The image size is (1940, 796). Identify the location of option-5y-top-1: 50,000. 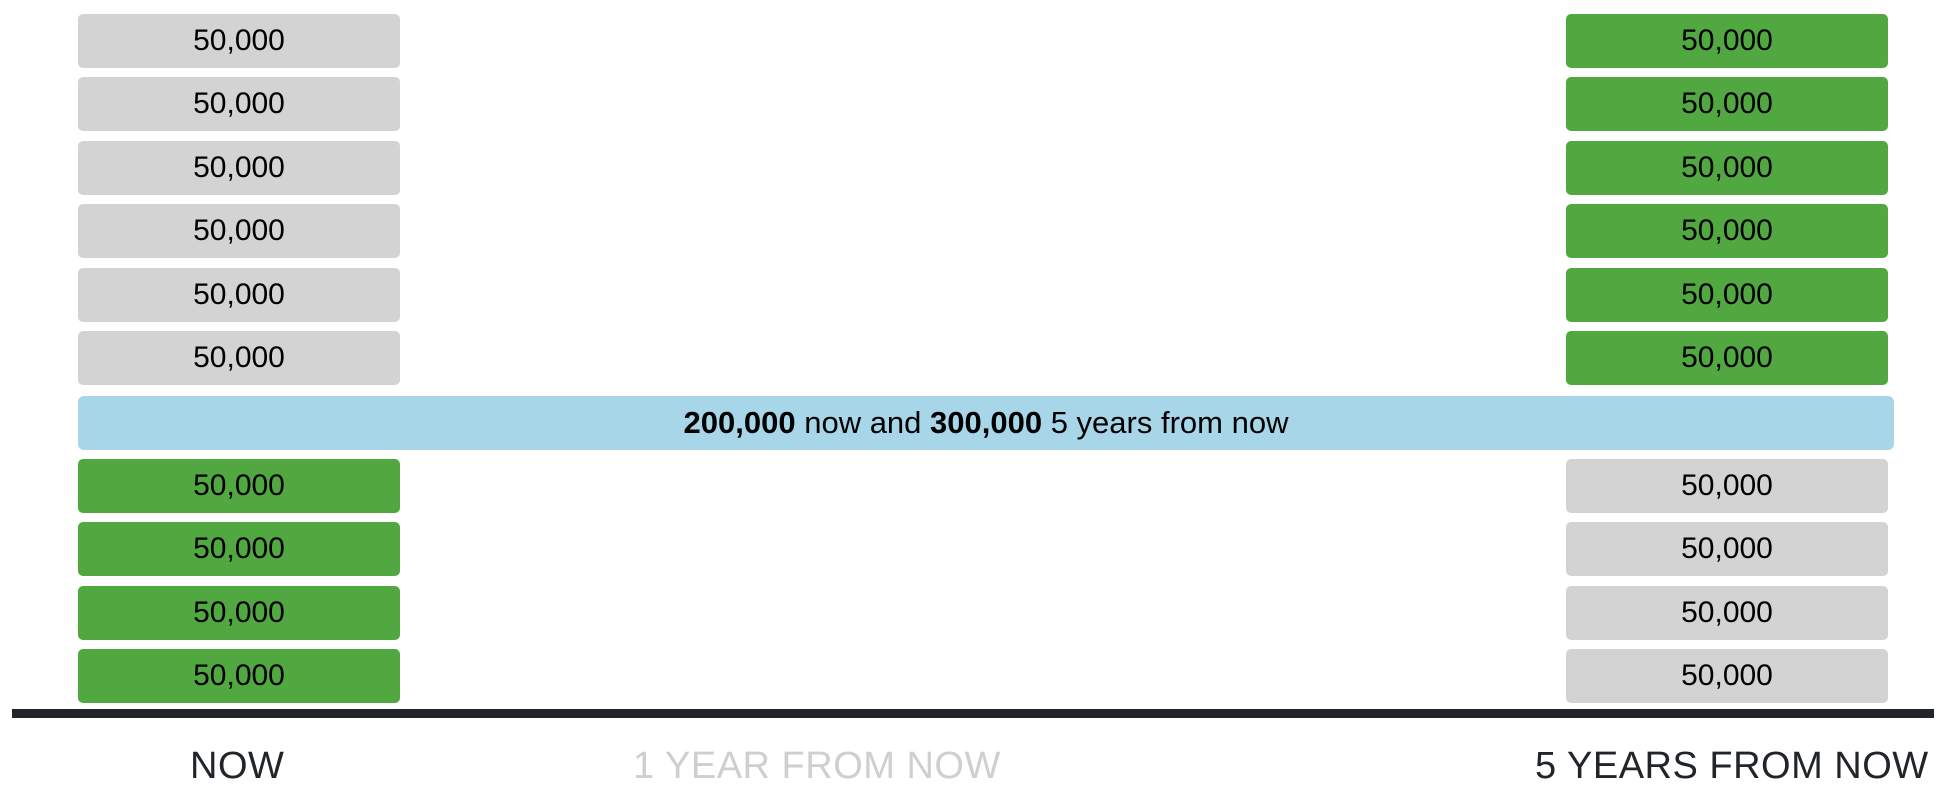
(1727, 41).